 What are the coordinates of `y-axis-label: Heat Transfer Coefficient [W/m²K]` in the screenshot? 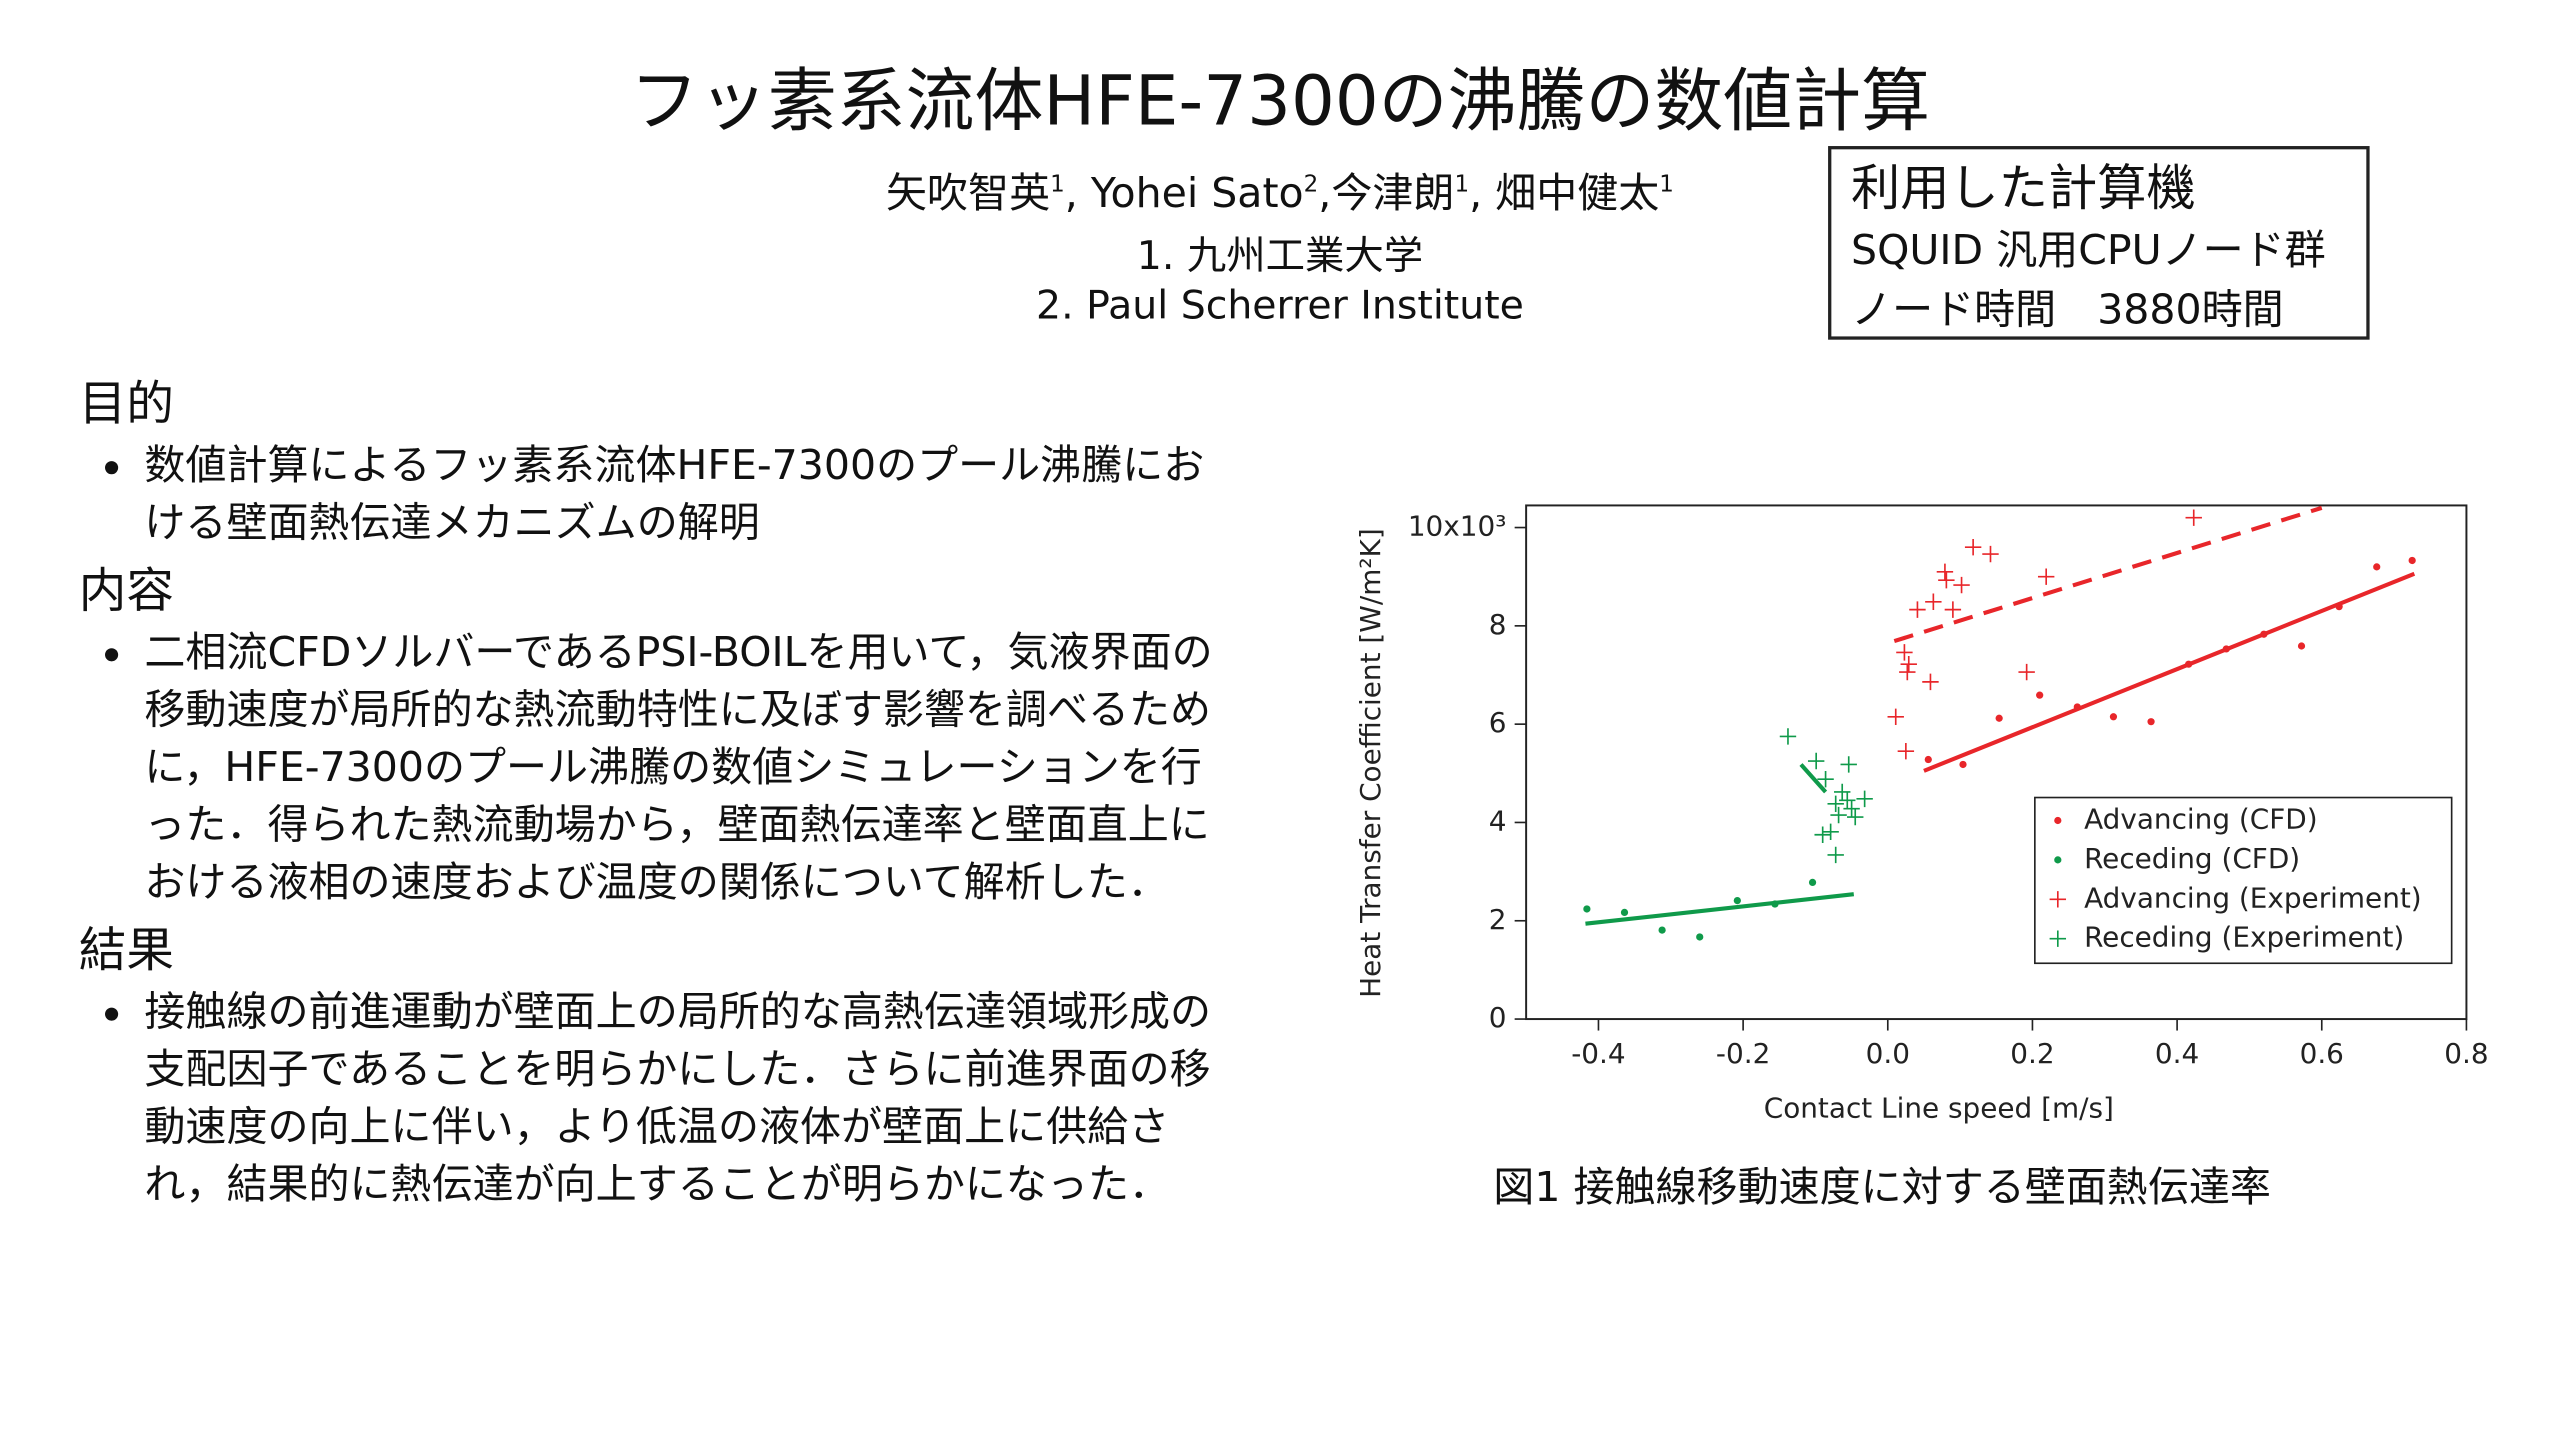 It's located at (1370, 763).